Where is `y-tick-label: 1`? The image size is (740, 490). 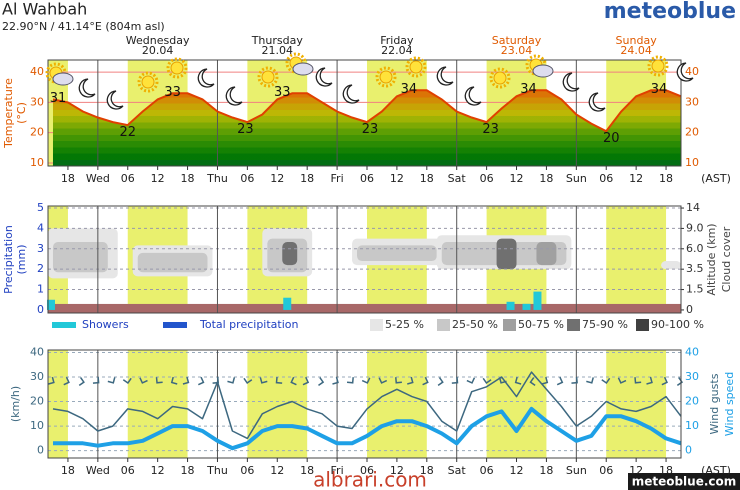 y-tick-label: 1 is located at coordinates (40, 289).